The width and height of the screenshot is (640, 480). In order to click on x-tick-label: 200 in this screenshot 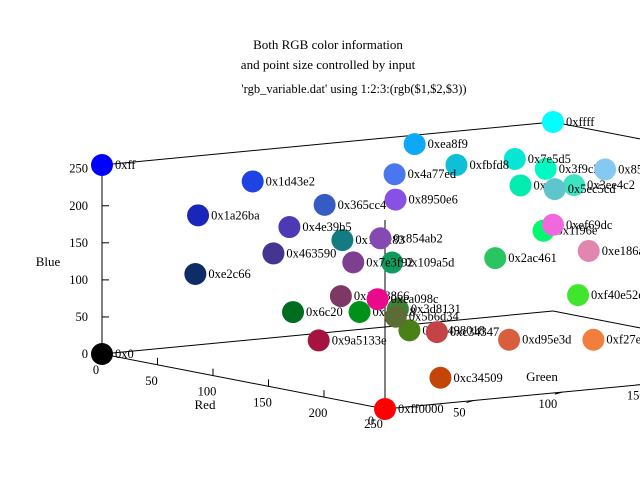, I will do `click(318, 413)`.